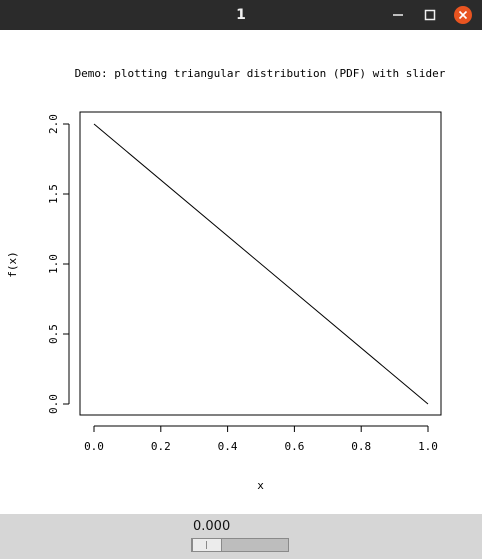  Describe the element at coordinates (294, 446) in the screenshot. I see `x-tick-label: 0.6` at that location.